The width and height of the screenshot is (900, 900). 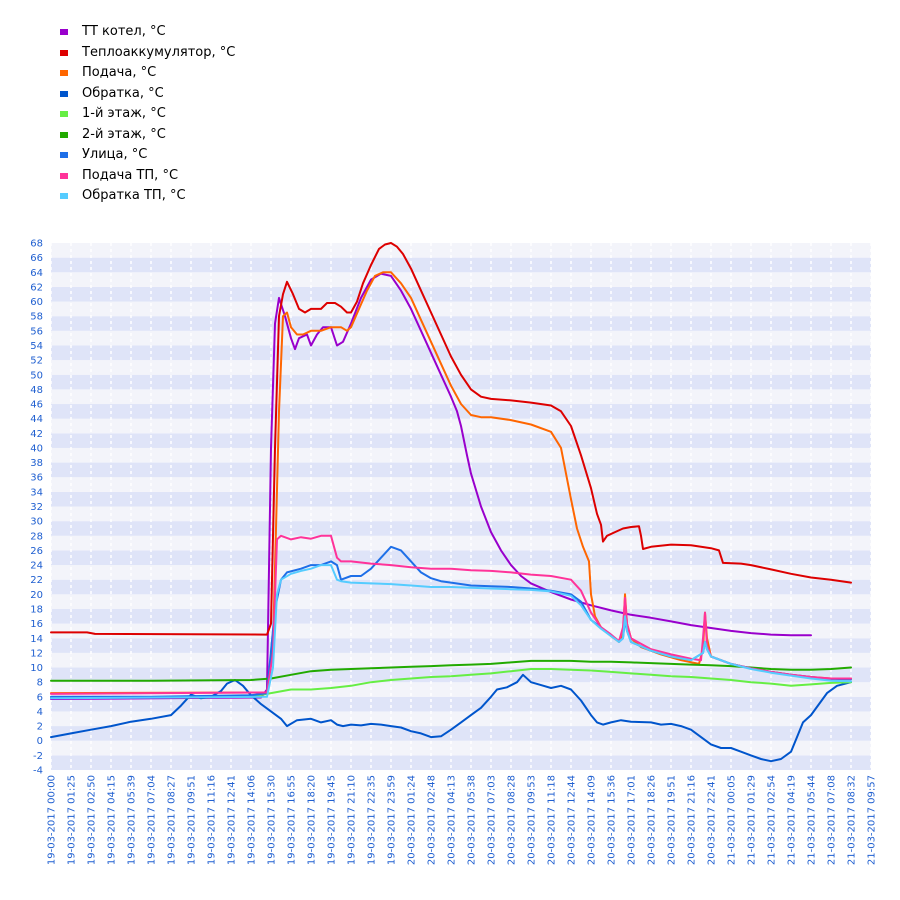 What do you see at coordinates (36, 653) in the screenshot?
I see `y-tick-label: 12` at bounding box center [36, 653].